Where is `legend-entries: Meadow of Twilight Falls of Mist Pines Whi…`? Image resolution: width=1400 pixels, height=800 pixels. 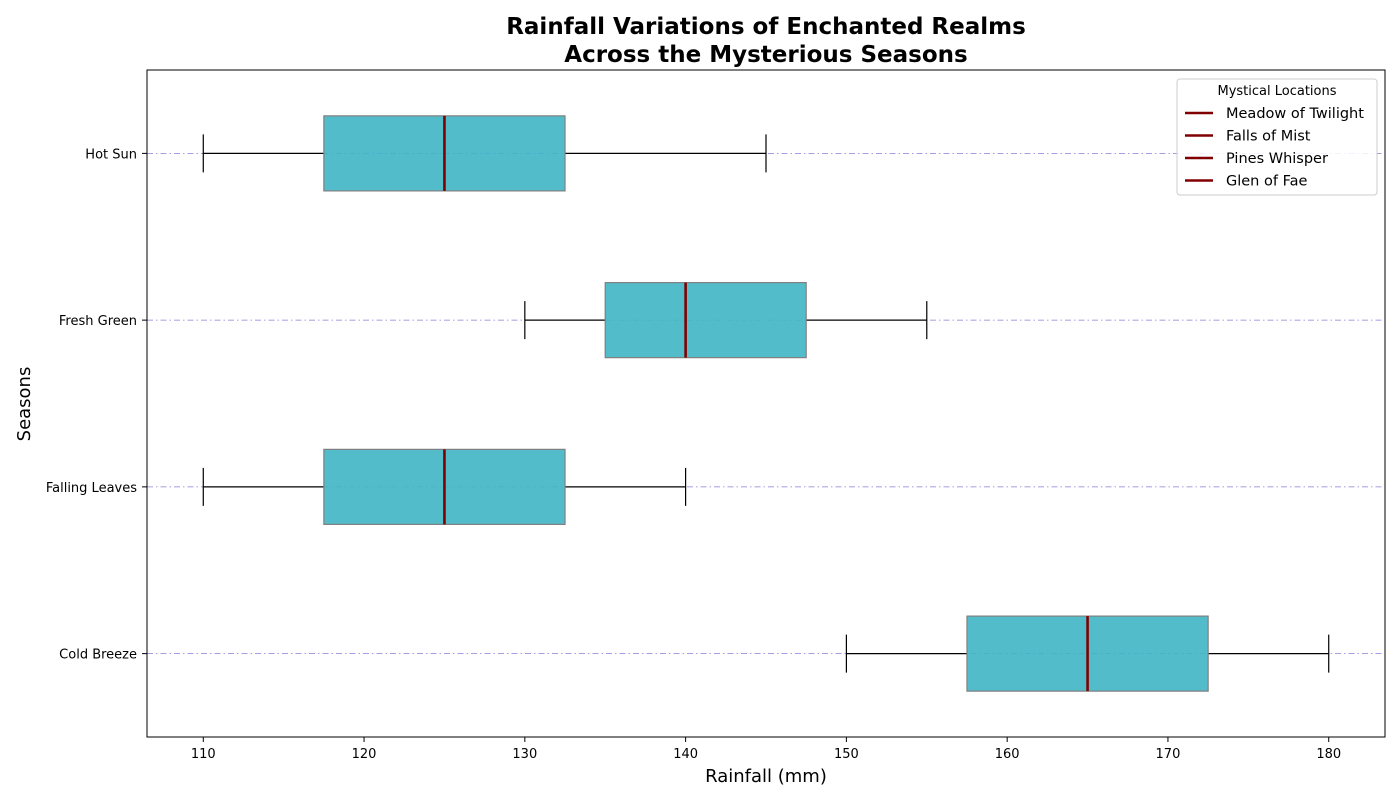 legend-entries: Meadow of Twilight Falls of Mist Pines Whi… is located at coordinates (1274, 148).